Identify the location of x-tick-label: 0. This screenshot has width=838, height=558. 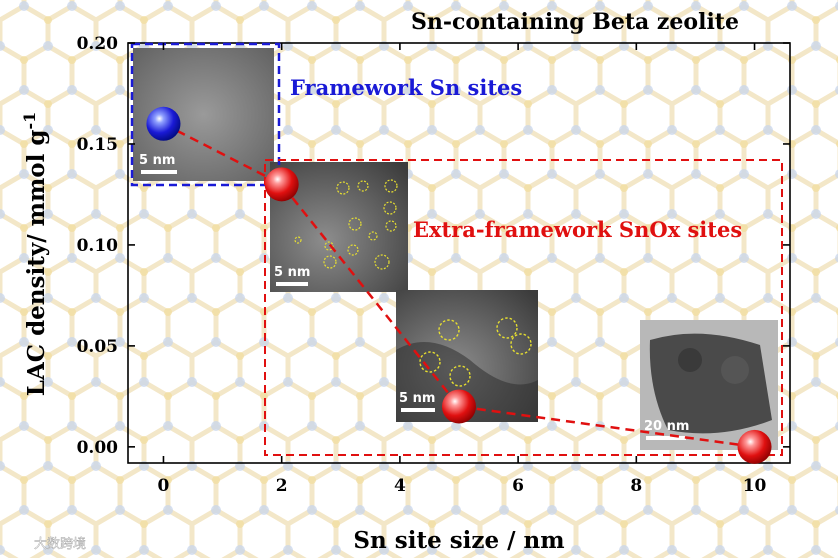
(164, 486).